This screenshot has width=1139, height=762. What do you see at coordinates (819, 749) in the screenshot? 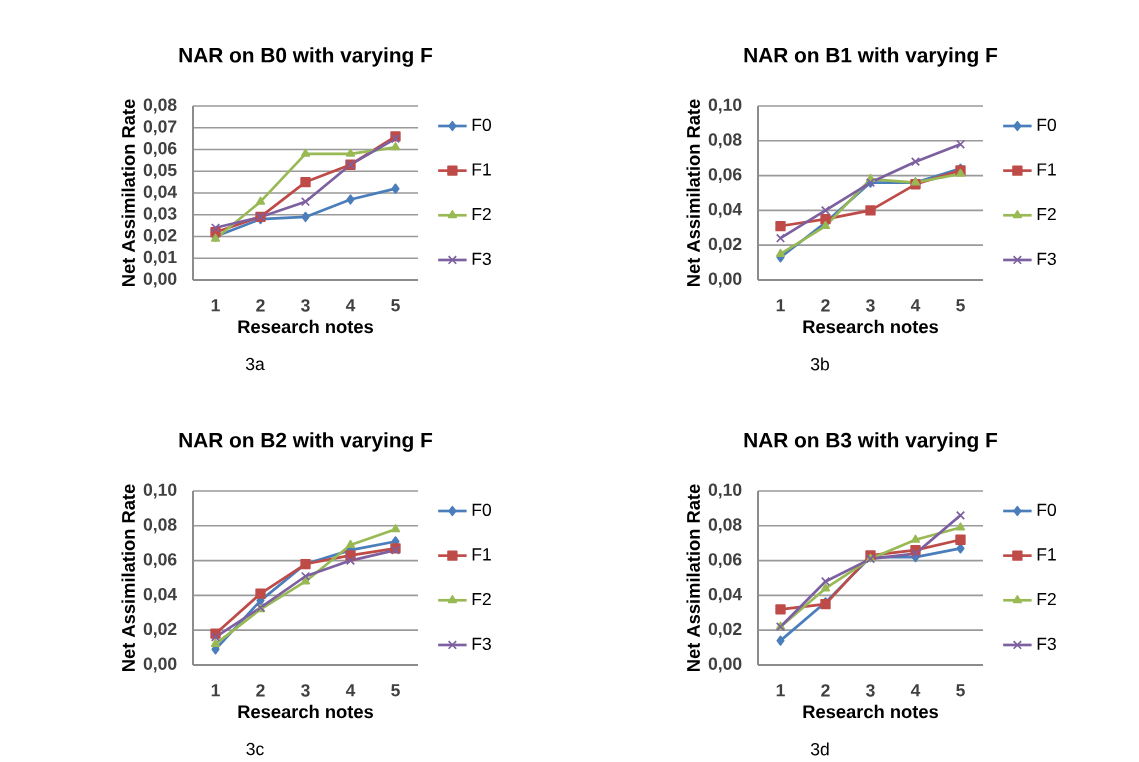
I see `text: 3d` at bounding box center [819, 749].